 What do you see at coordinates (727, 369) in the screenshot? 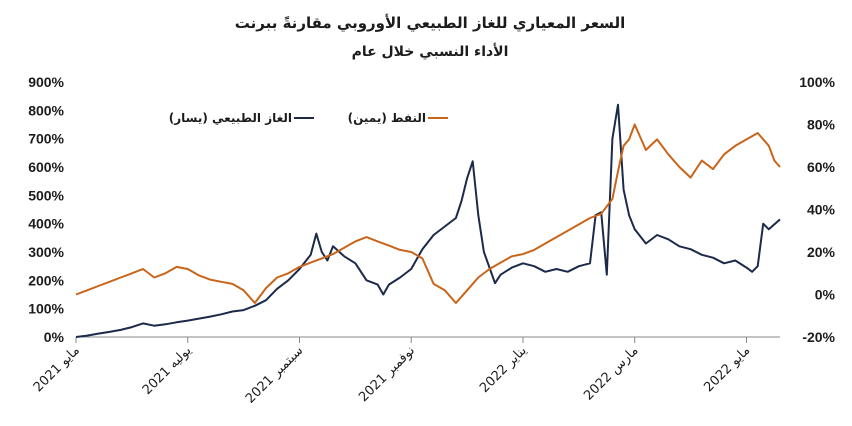
I see `x-tick-label: مايو 2022` at bounding box center [727, 369].